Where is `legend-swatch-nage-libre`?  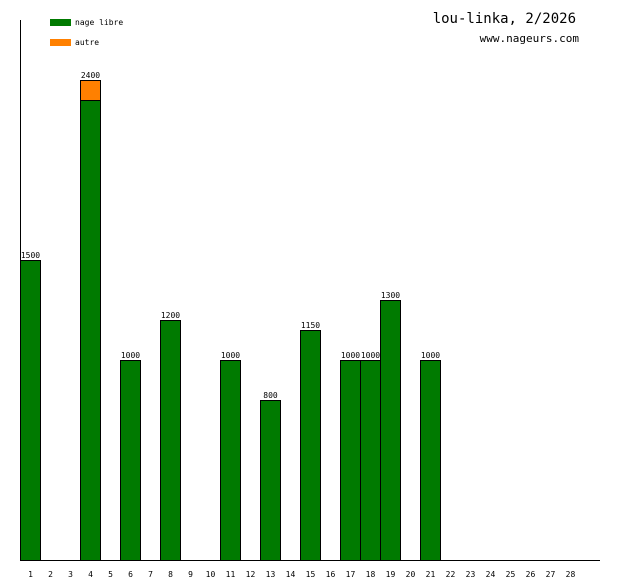
legend-swatch-nage-libre is located at coordinates (60, 22).